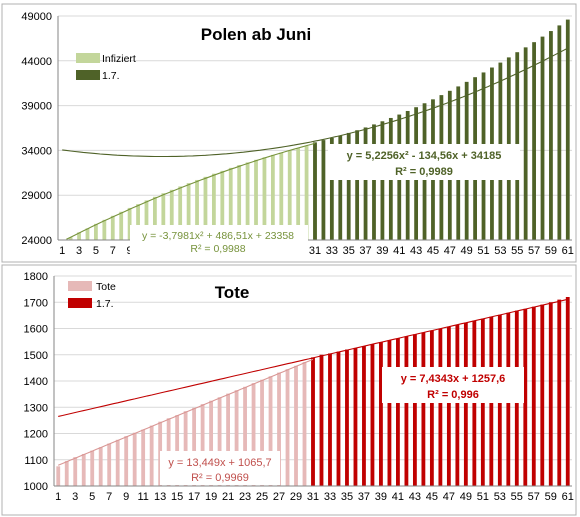  Describe the element at coordinates (364, 497) in the screenshot. I see `x-tick-label: 37` at that location.